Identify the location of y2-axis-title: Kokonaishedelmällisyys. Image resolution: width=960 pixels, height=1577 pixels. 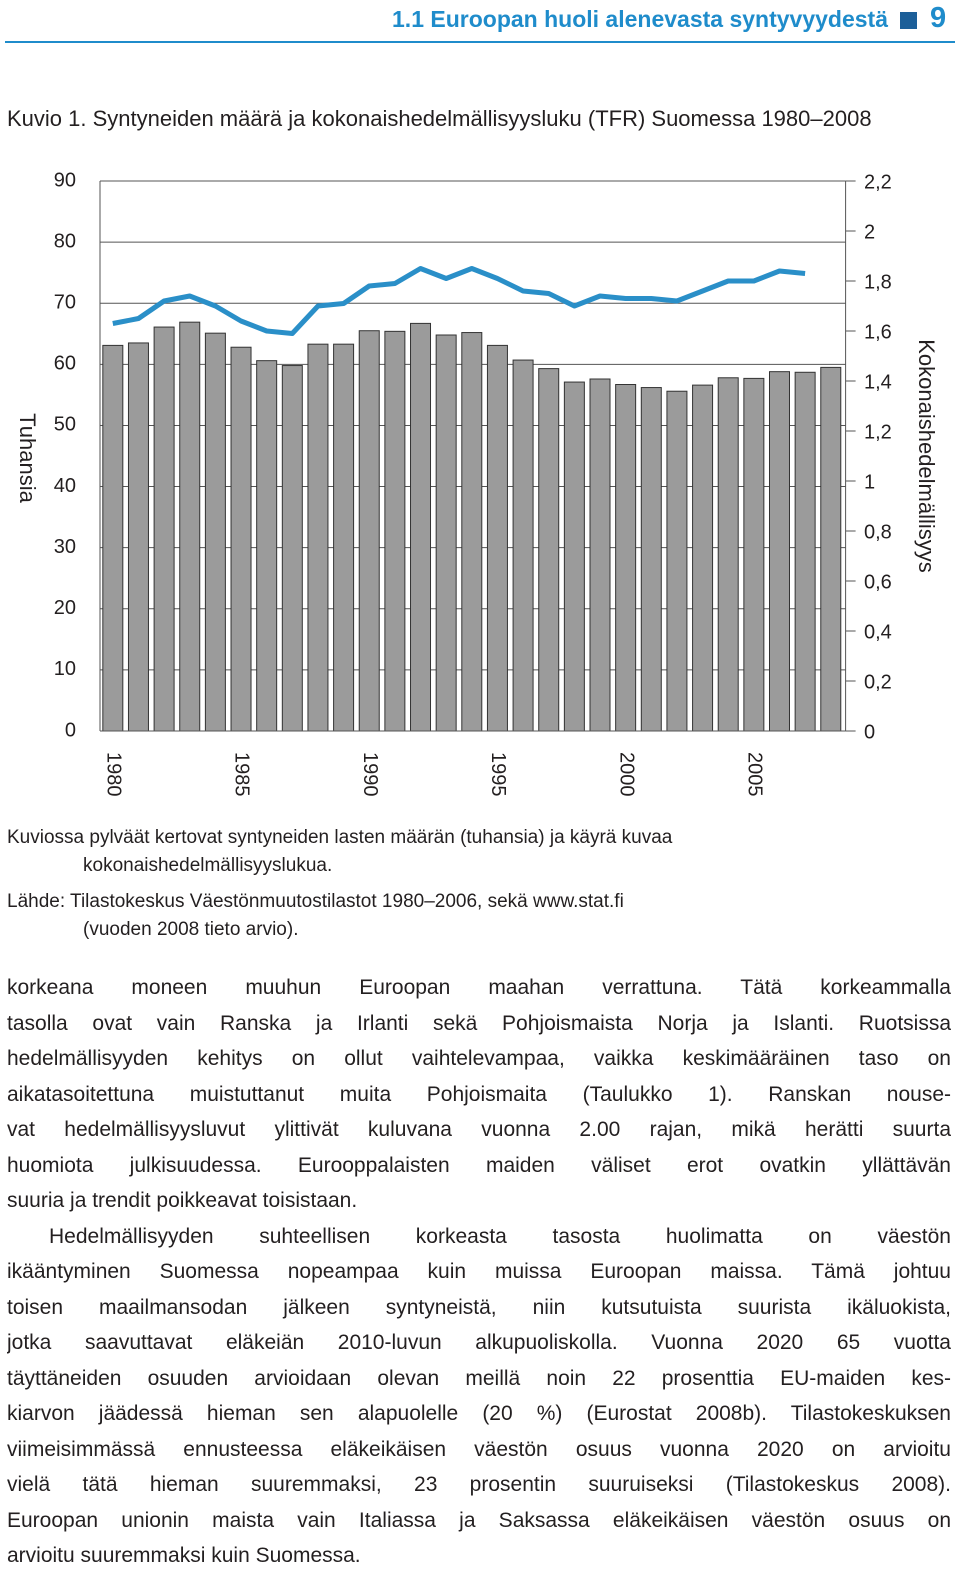
(926, 456).